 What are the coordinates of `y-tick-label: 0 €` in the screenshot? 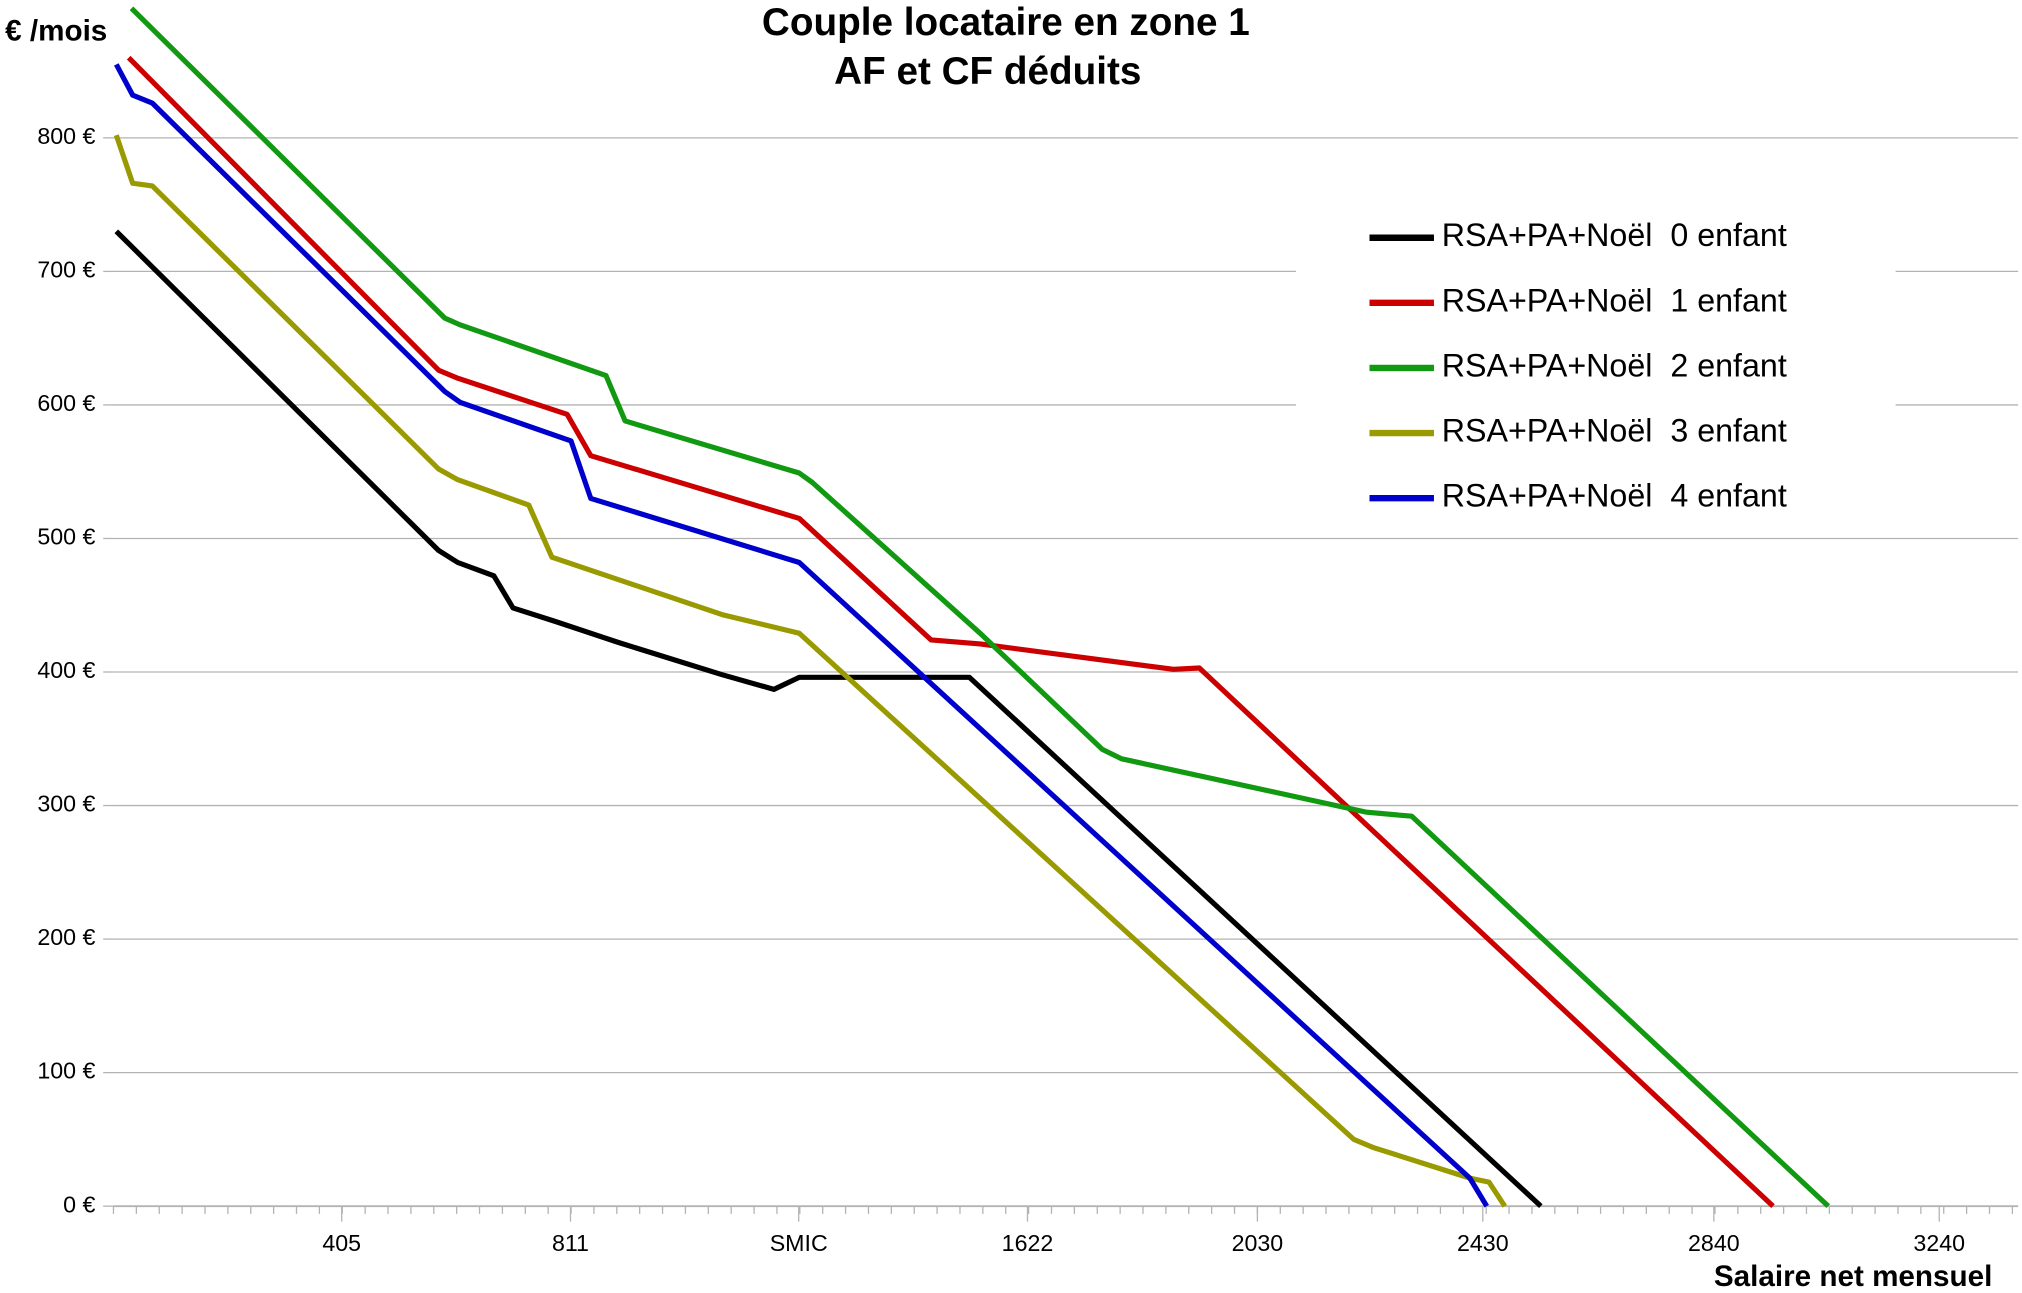 It's located at (79, 1204).